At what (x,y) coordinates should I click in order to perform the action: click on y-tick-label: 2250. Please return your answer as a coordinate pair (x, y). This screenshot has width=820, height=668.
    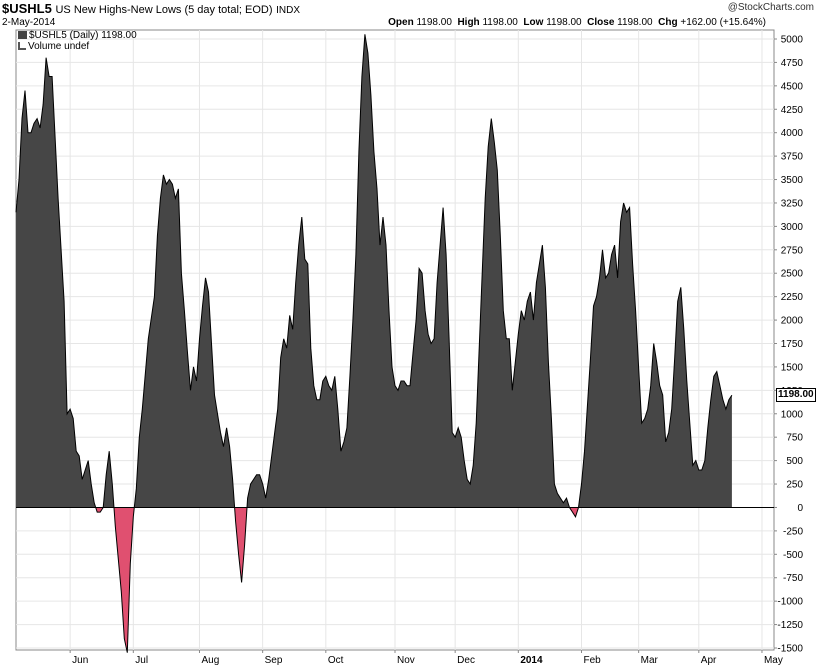
    Looking at the image, I should click on (792, 297).